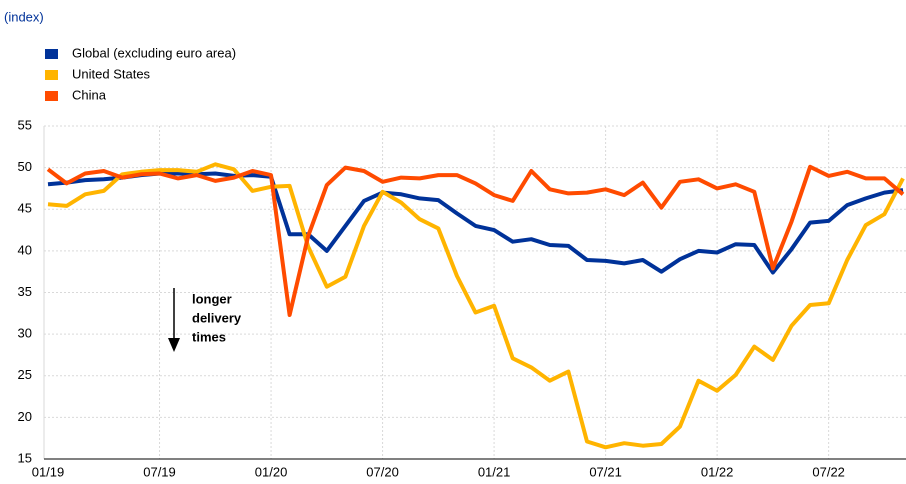  I want to click on legend-label: China, so click(89, 94).